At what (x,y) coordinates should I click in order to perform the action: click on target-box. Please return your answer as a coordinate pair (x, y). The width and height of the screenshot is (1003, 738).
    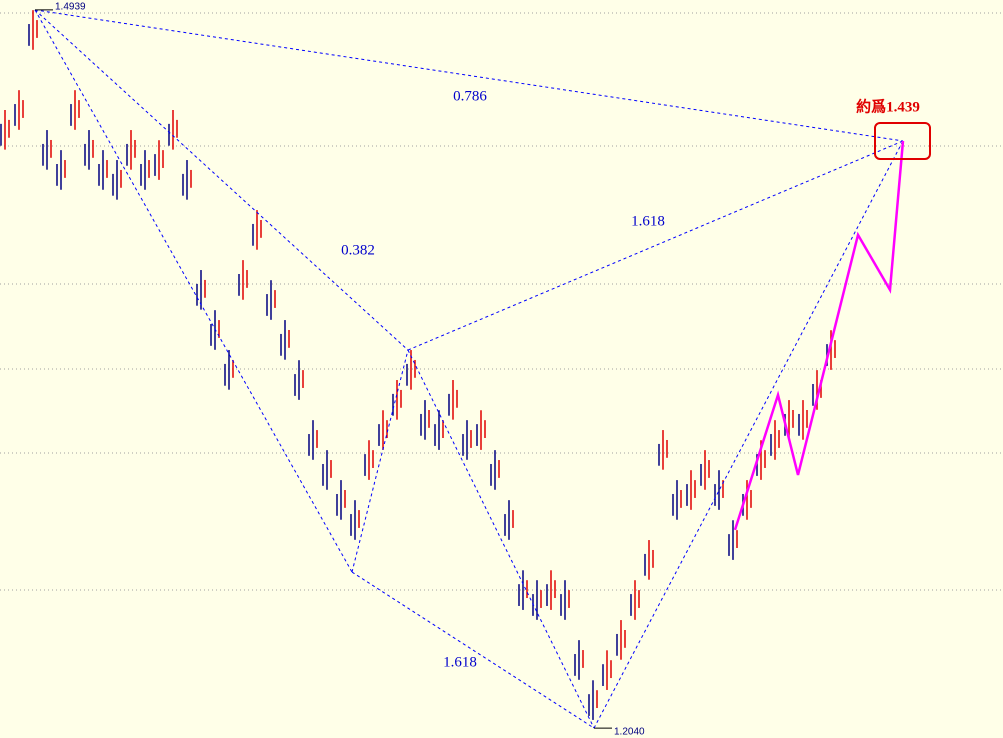
    Looking at the image, I should click on (902, 140).